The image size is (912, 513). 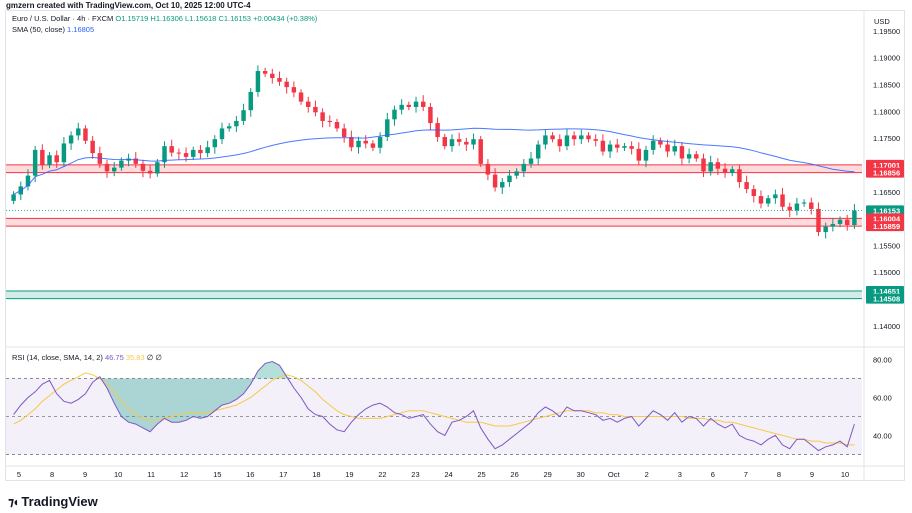 What do you see at coordinates (154, 357) in the screenshot?
I see `rsi-extra: ∅ ∅` at bounding box center [154, 357].